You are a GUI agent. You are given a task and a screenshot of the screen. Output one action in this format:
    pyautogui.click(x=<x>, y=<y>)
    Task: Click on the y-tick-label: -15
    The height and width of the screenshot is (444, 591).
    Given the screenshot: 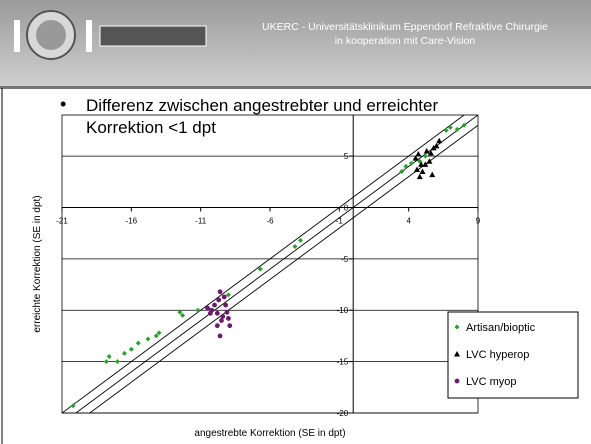 What is the action you would take?
    pyautogui.click(x=343, y=362)
    